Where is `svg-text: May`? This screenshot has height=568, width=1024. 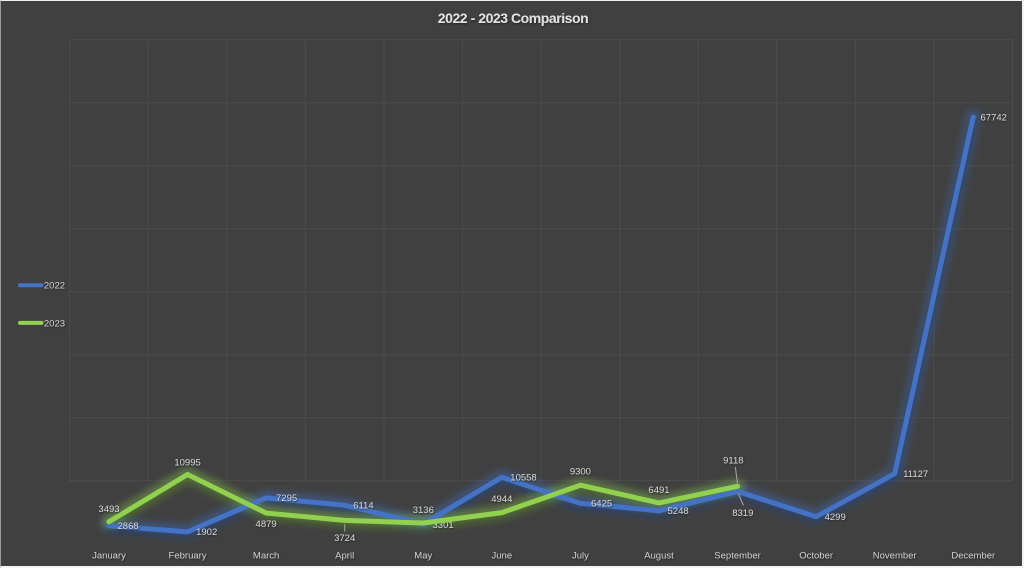
svg-text: May is located at coordinates (423, 556).